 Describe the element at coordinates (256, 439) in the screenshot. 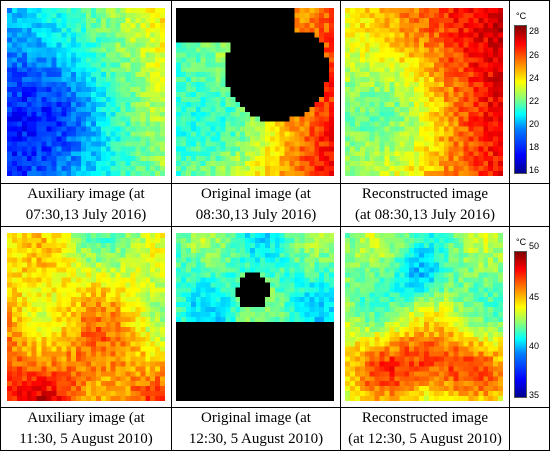

I see `caption-line: 12:30, 5 August 2010)` at that location.